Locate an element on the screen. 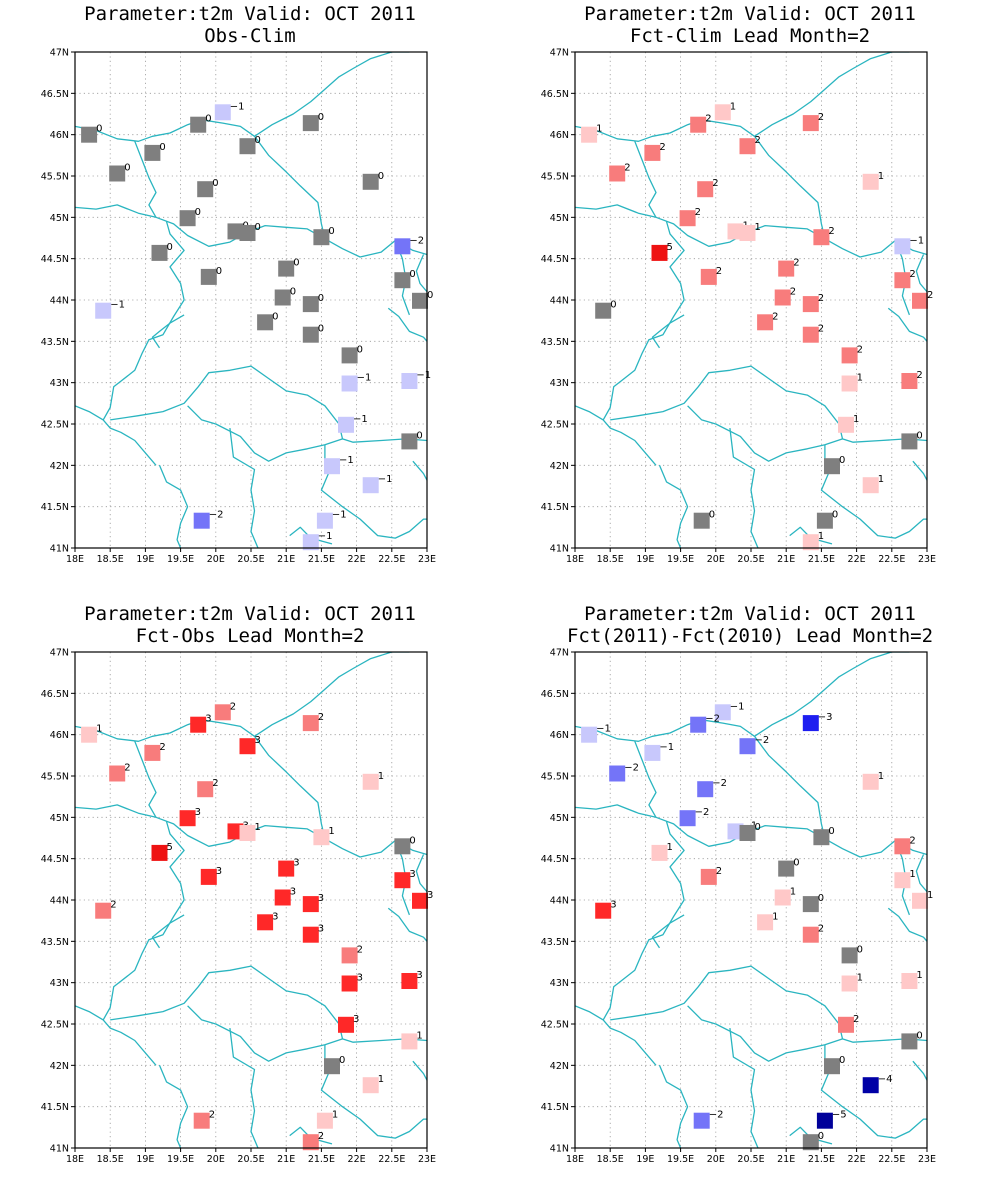  y-tick-label: 45.5N is located at coordinates (55, 177).